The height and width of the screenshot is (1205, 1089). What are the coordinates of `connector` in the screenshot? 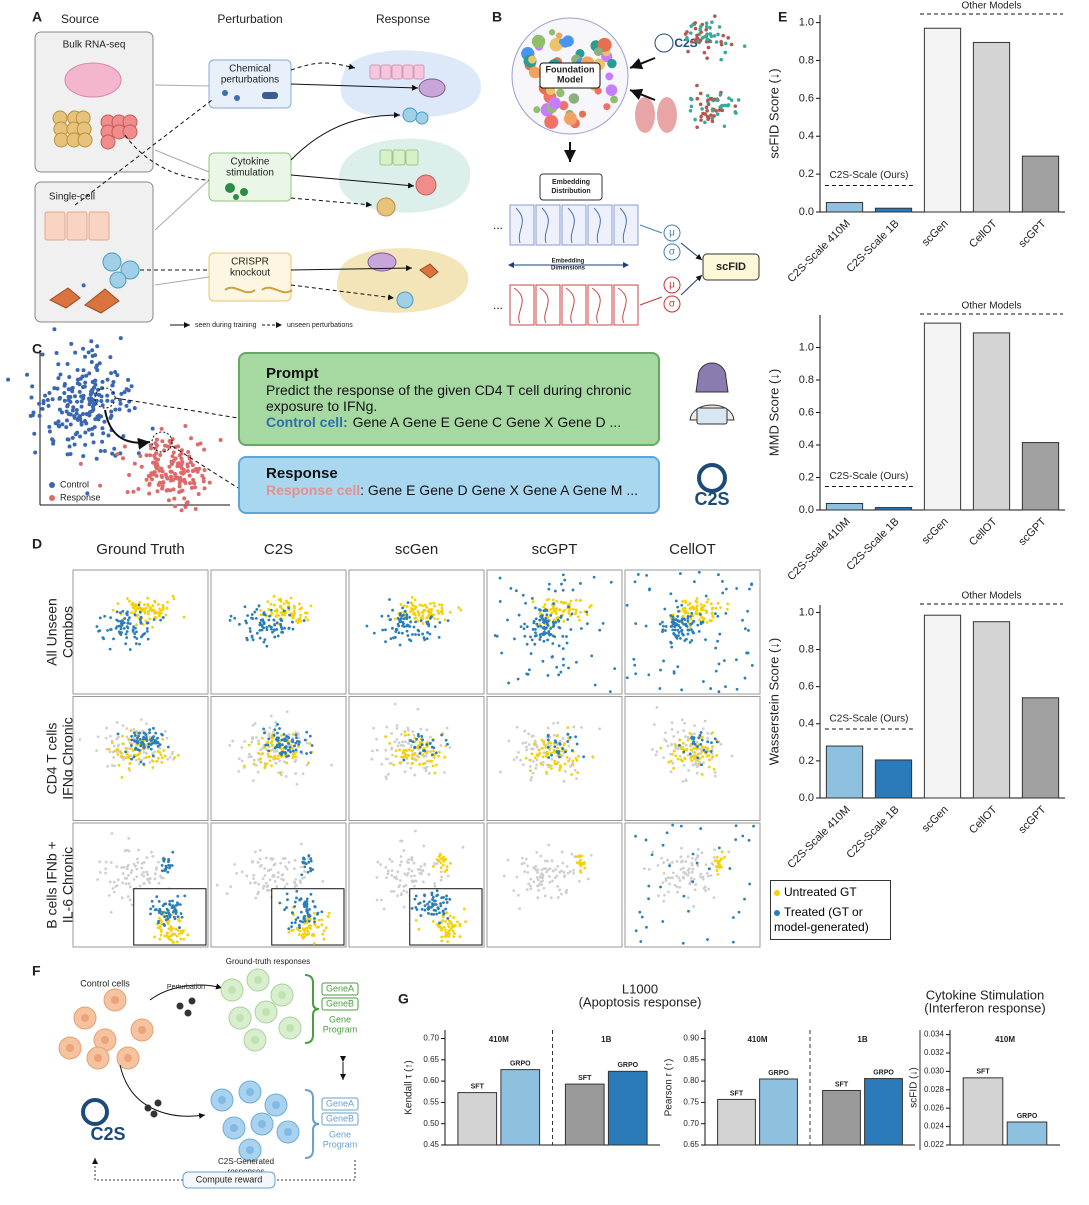 It's located at (345, 136).